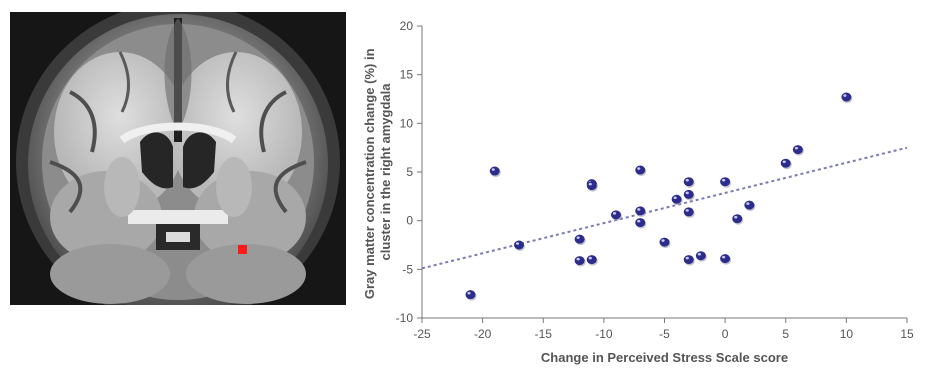 Image resolution: width=941 pixels, height=377 pixels. I want to click on x-tick-label: 0, so click(725, 334).